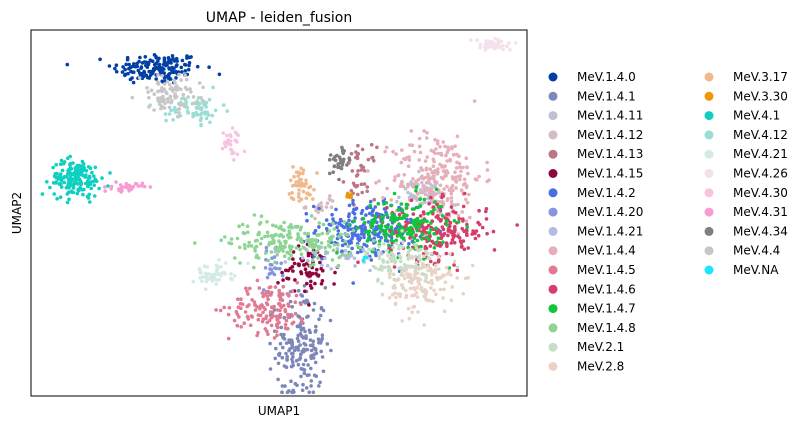 The image size is (799, 429). What do you see at coordinates (349, 195) in the screenshot?
I see `series-MeV.3.30` at bounding box center [349, 195].